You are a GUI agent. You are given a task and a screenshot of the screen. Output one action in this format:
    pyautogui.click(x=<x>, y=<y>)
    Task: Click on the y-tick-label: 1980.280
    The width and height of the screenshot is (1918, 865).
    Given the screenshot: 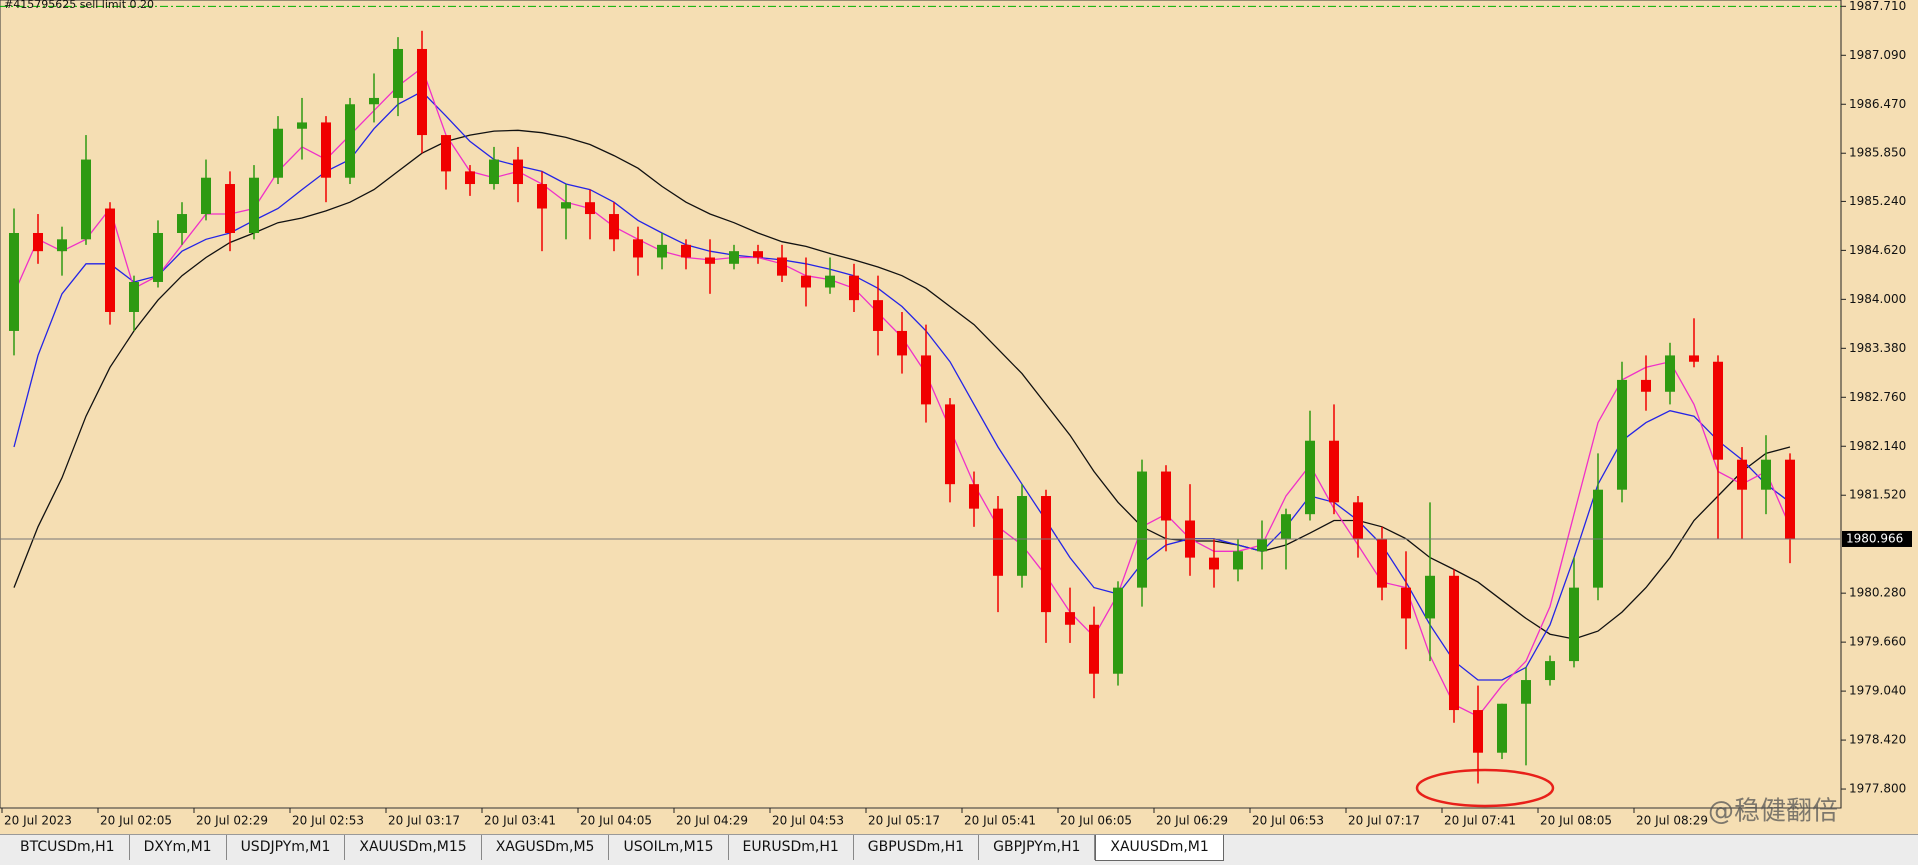 What is the action you would take?
    pyautogui.click(x=1877, y=593)
    